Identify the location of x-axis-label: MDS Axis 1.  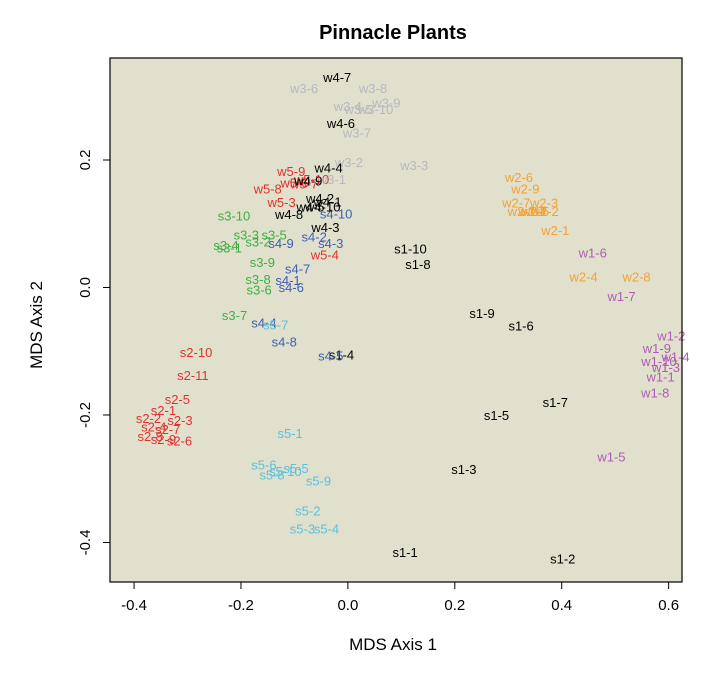
(393, 644).